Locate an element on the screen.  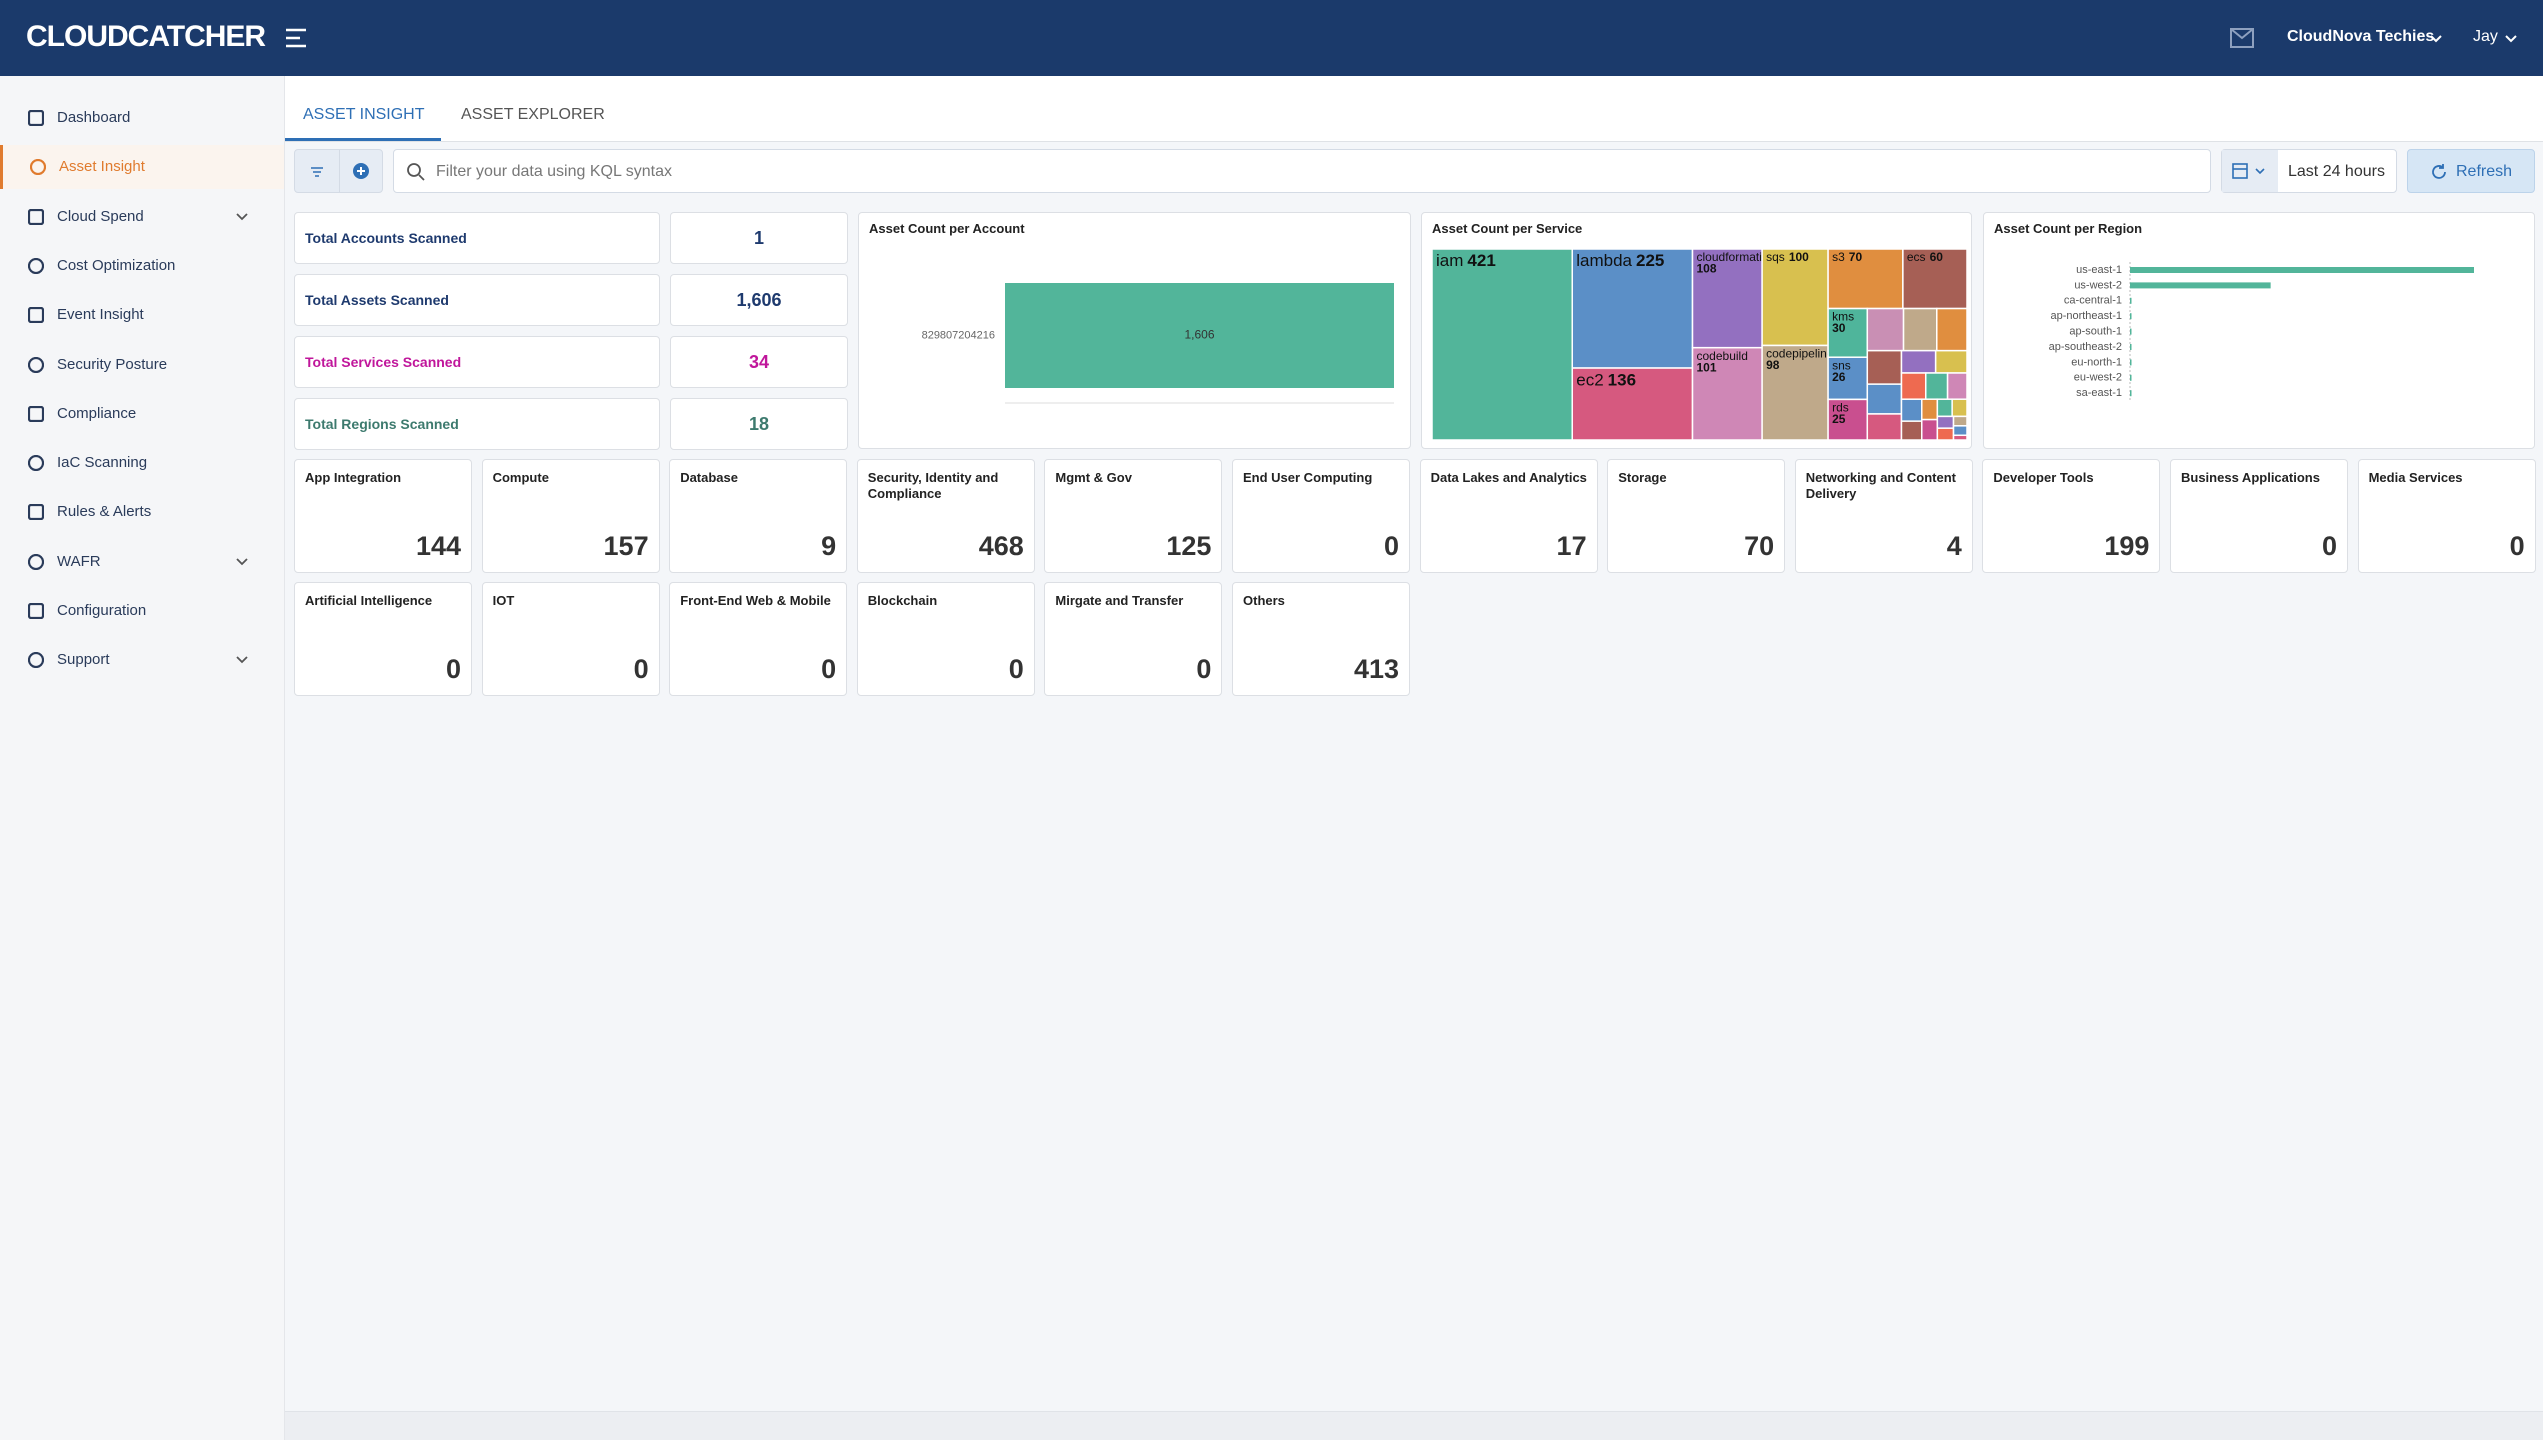
cell-label: ecs is located at coordinates (1916, 257).